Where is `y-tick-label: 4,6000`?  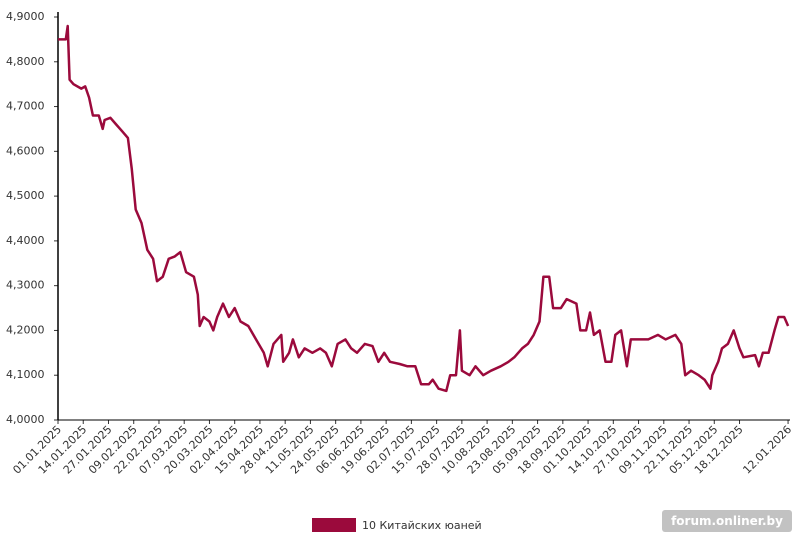
y-tick-label: 4,6000 is located at coordinates (25, 150).